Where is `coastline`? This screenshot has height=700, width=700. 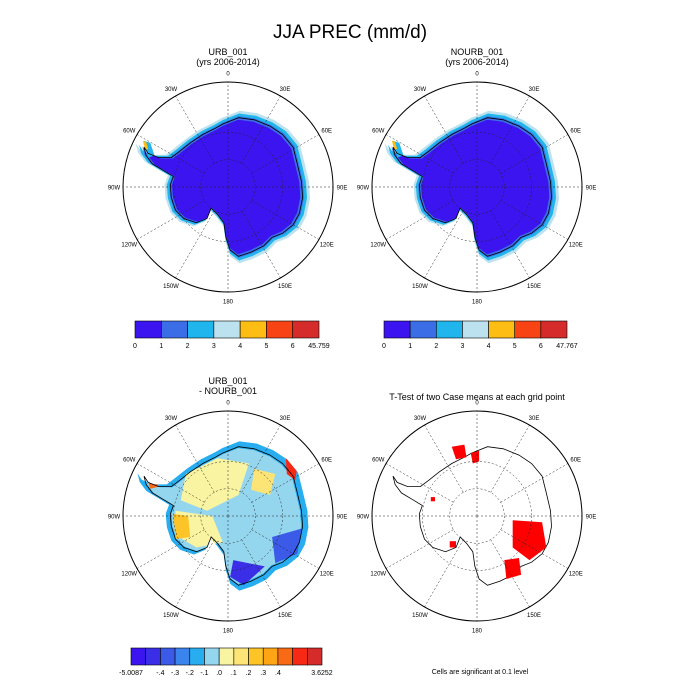 coastline is located at coordinates (223, 187).